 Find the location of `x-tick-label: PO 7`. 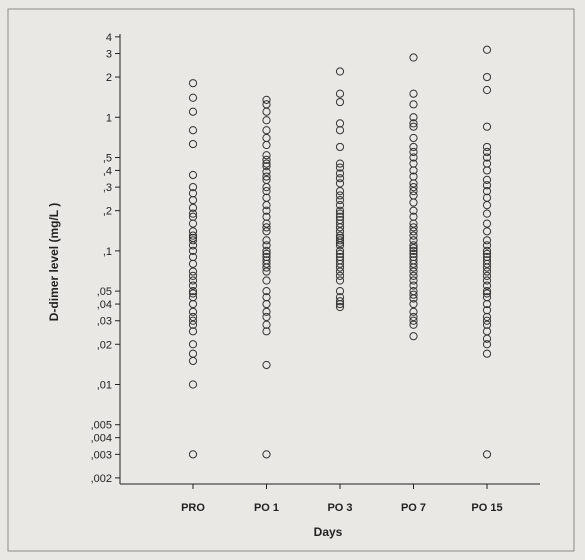

x-tick-label: PO 7 is located at coordinates (413, 508).